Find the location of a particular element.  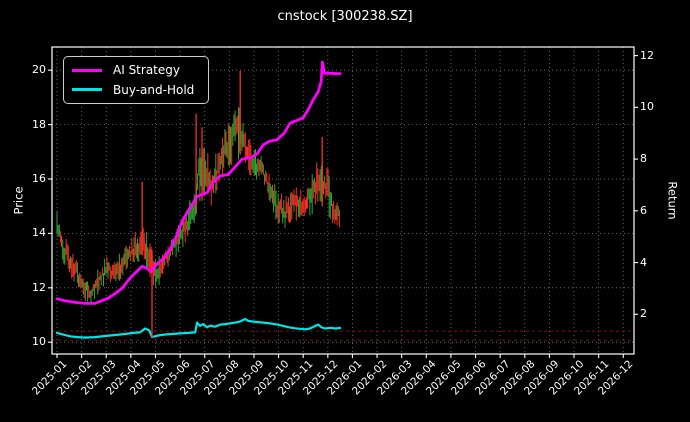

return-tick-label: 10 is located at coordinates (647, 107).